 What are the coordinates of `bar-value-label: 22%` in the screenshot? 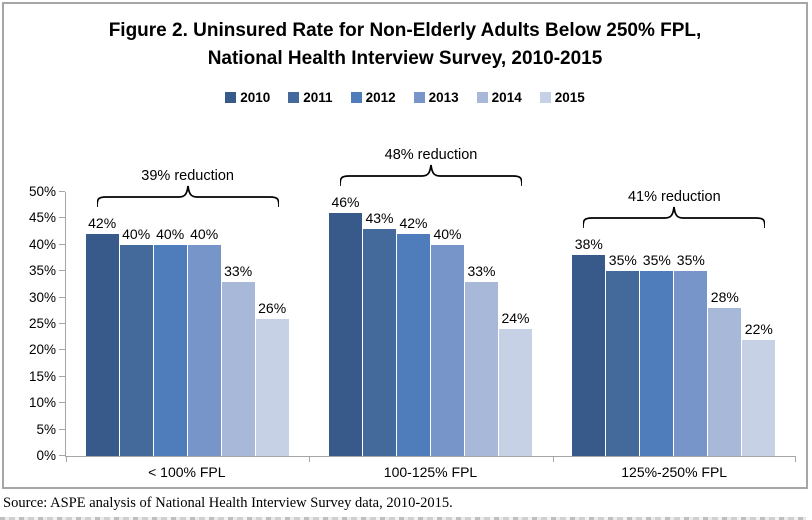 It's located at (758, 328).